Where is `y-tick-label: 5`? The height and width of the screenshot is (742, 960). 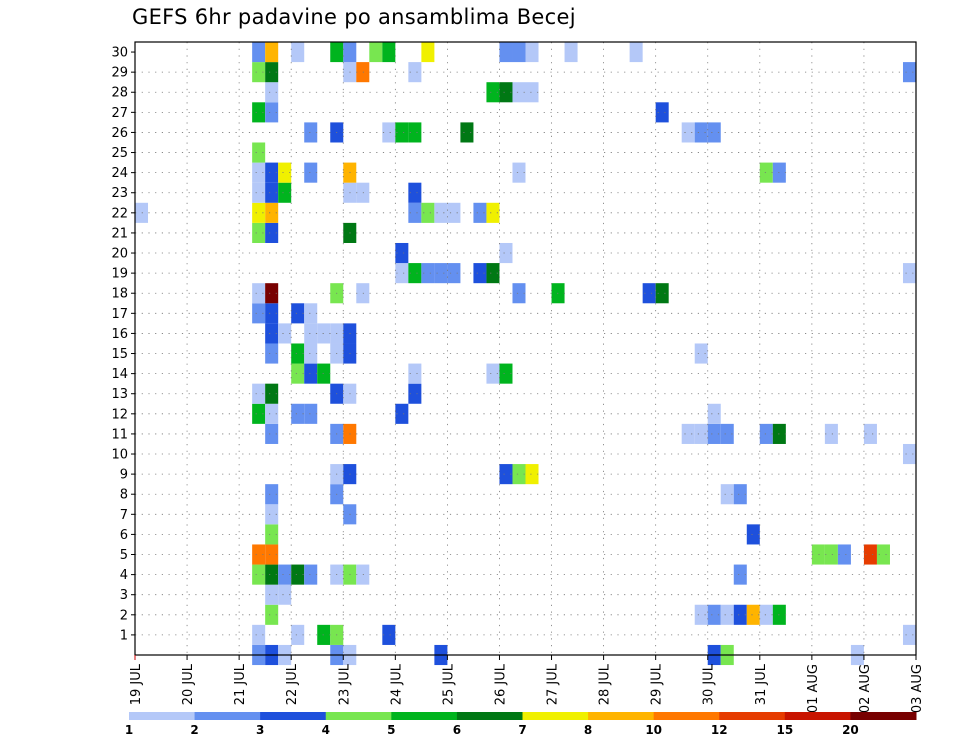 y-tick-label: 5 is located at coordinates (124, 555).